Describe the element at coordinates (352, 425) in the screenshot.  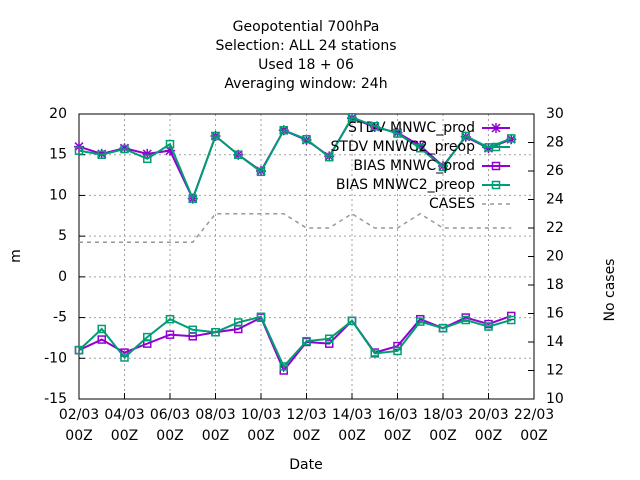
I see `x-tick-label: 14/03 00Z` at that location.